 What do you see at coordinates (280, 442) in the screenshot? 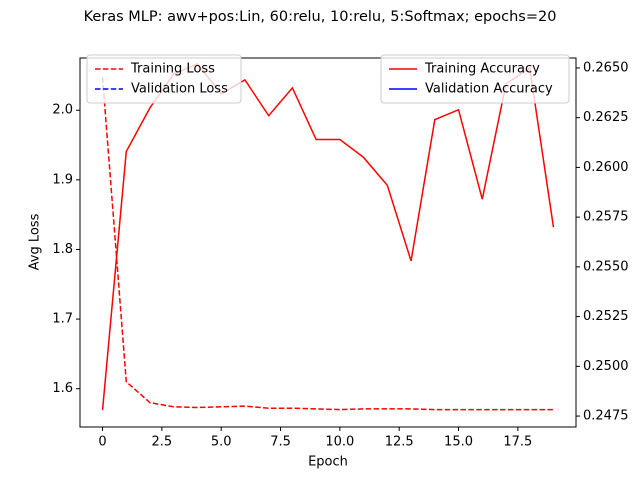
I see `x-tick-label: 7.5` at bounding box center [280, 442].